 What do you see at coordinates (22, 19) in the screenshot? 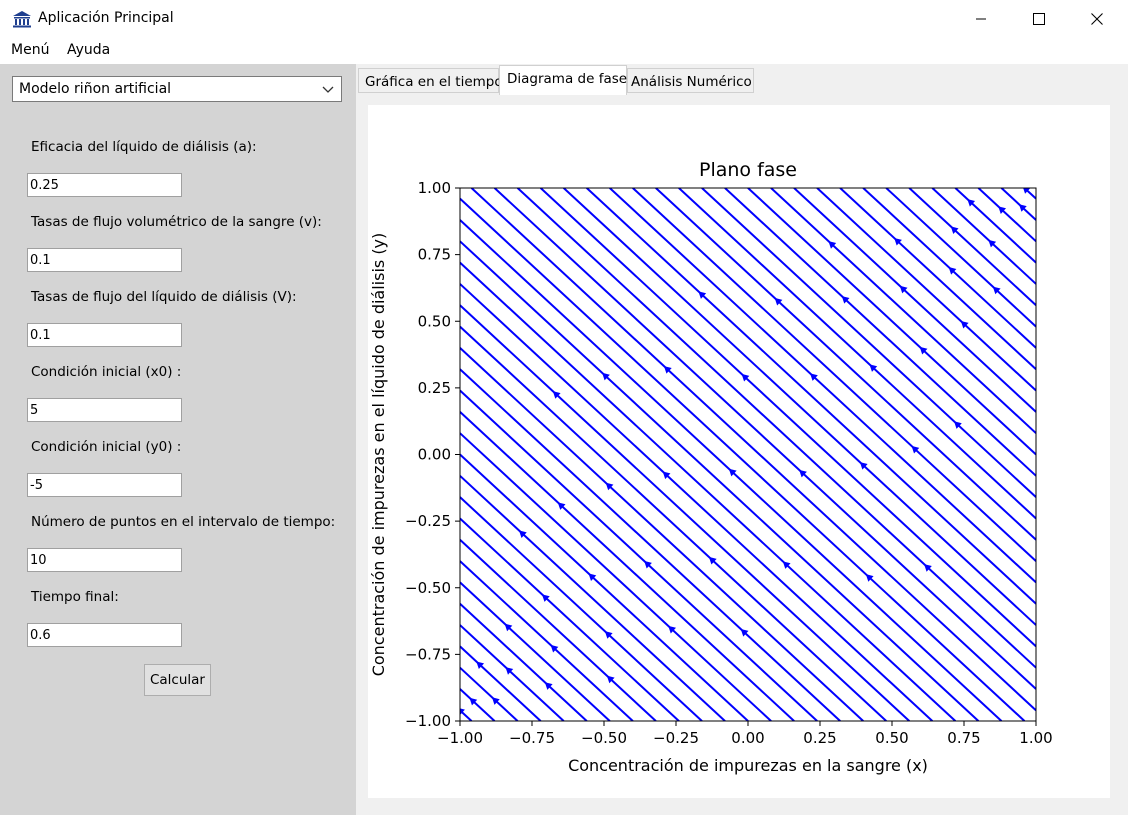
I see `bank-icon` at bounding box center [22, 19].